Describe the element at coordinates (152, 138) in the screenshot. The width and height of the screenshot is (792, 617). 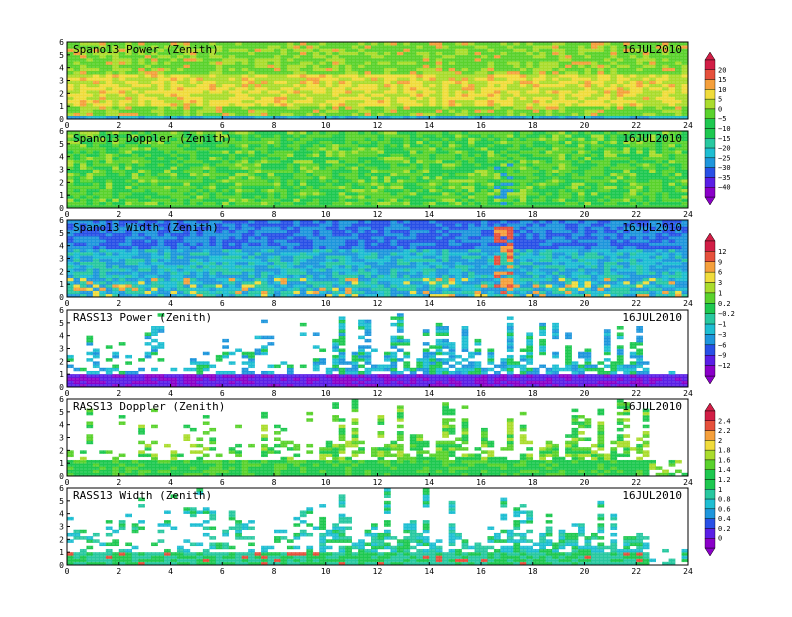
I see `panel-title: Spano13 Doppler (Zenith)` at that location.